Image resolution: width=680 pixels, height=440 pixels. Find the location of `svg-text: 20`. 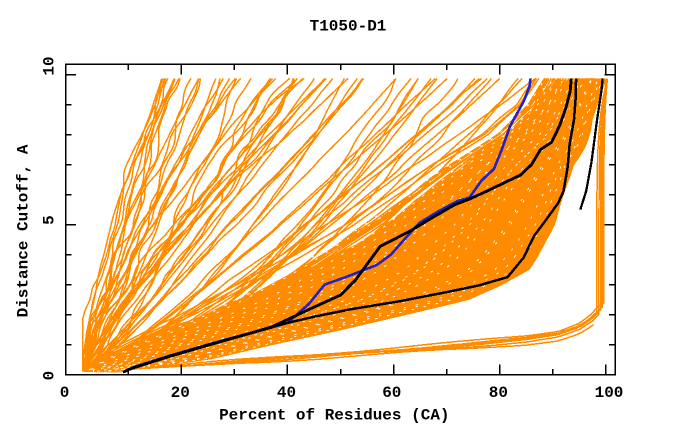

svg-text: 20 is located at coordinates (180, 393).